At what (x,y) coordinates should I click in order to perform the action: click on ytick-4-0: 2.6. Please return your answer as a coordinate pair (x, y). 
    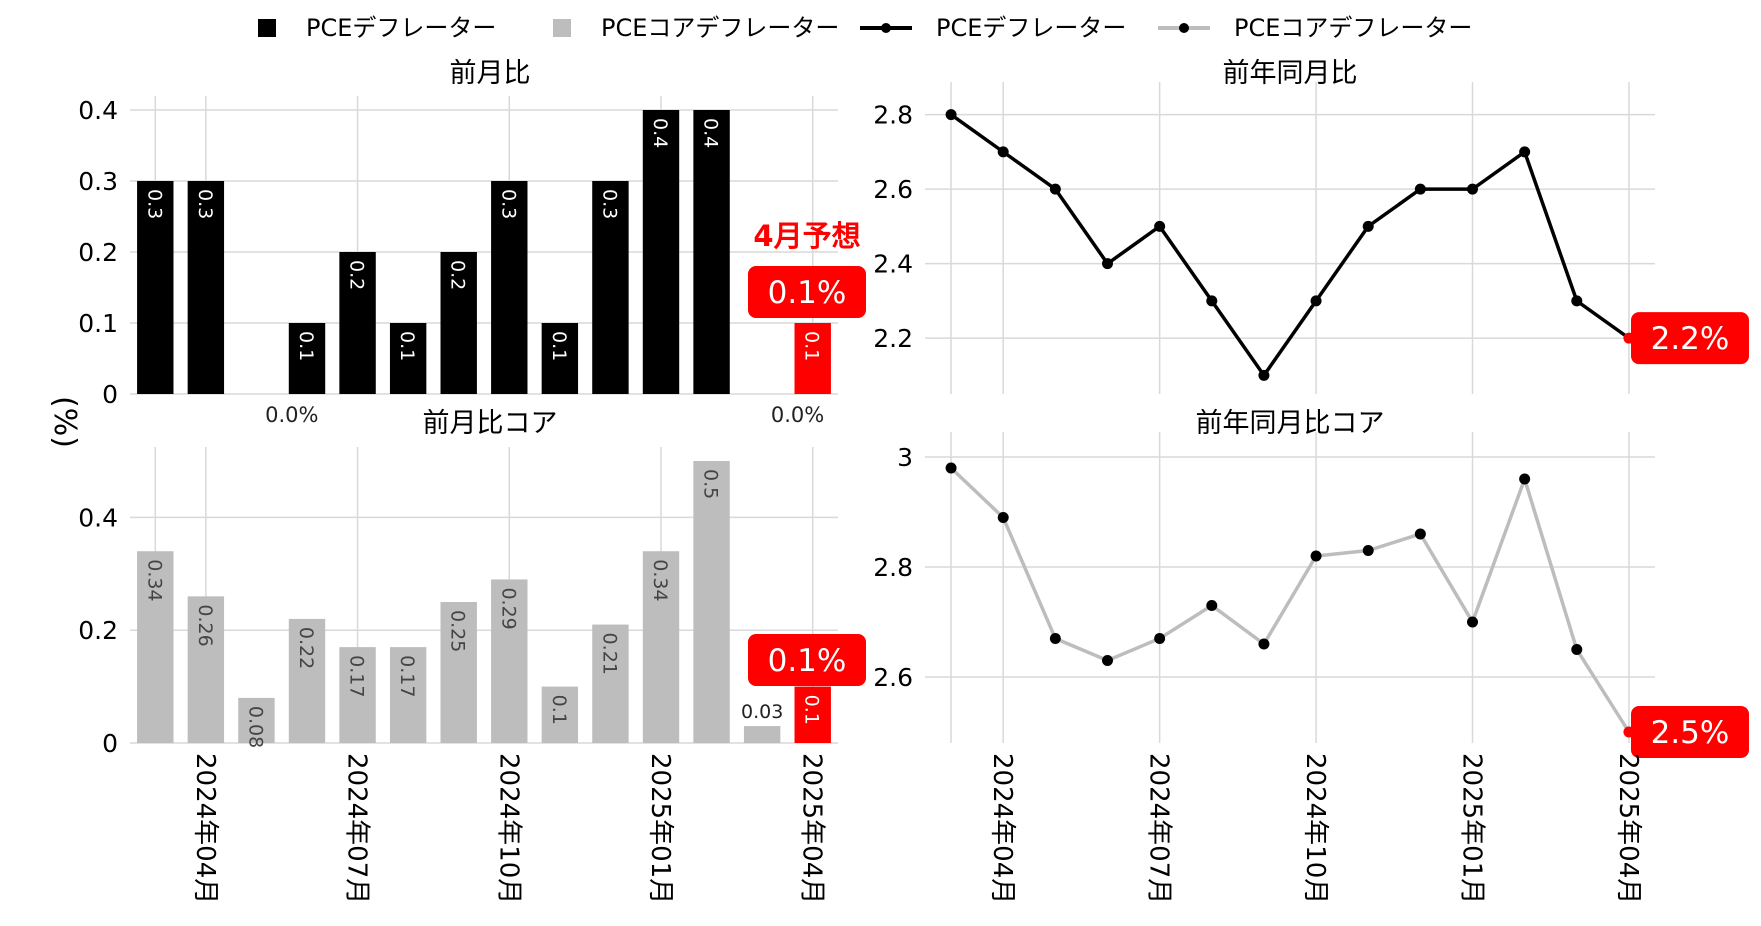
    Looking at the image, I should click on (893, 677).